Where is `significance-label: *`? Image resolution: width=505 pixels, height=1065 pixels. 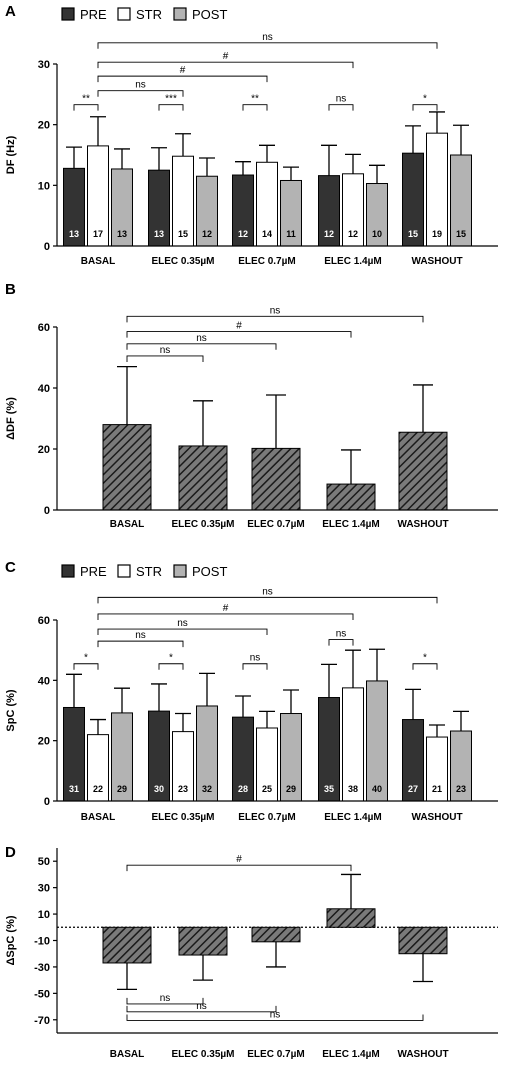 significance-label: * is located at coordinates (86, 658).